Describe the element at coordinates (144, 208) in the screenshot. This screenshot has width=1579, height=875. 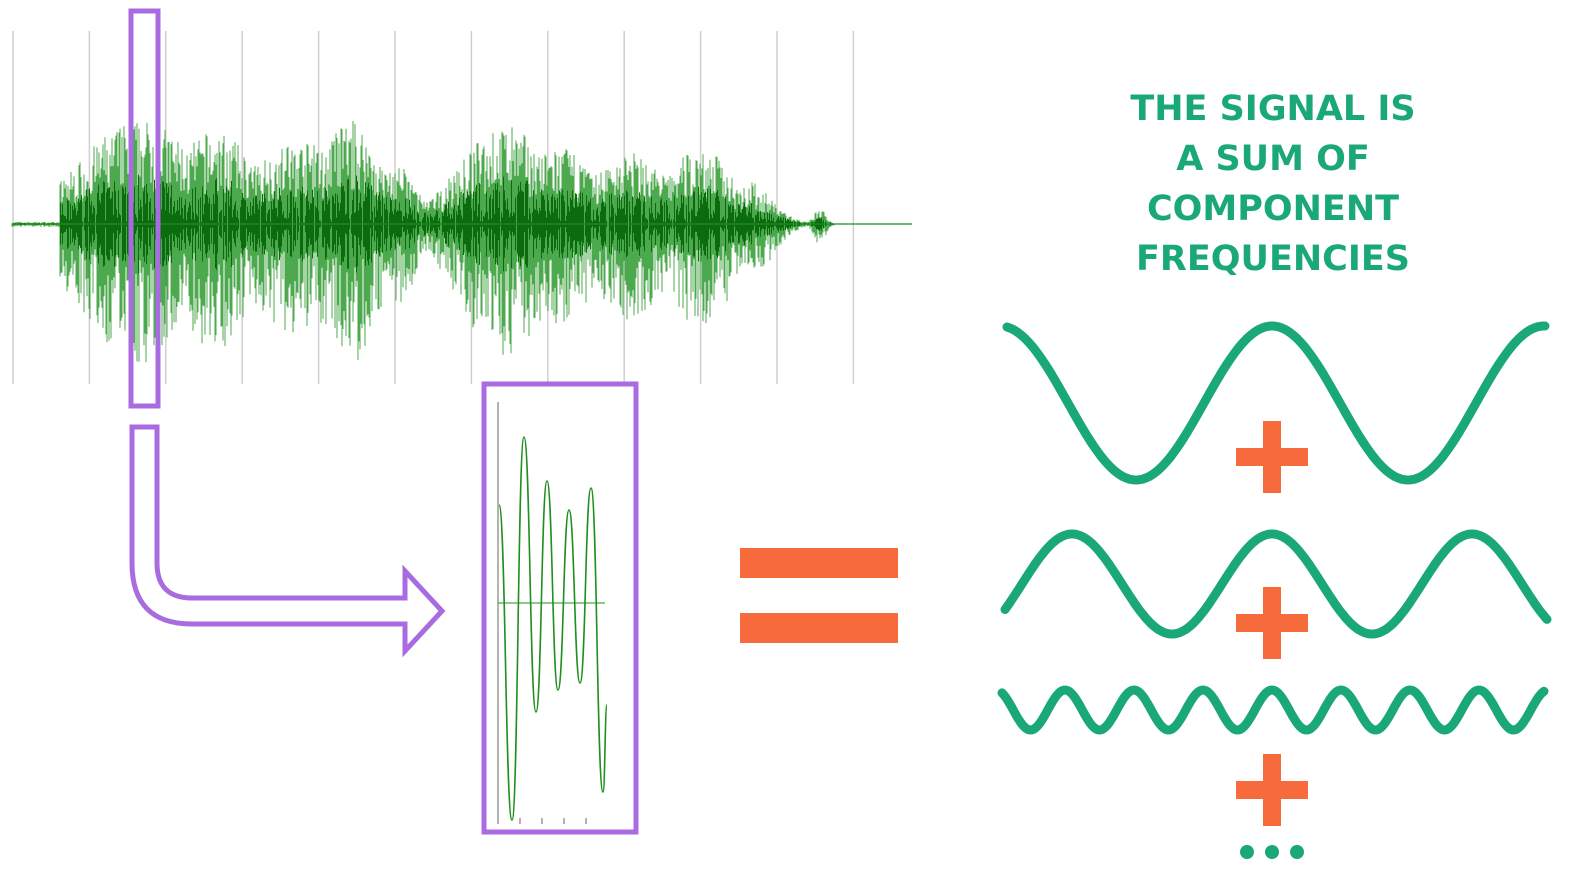
I see `selection-window` at that location.